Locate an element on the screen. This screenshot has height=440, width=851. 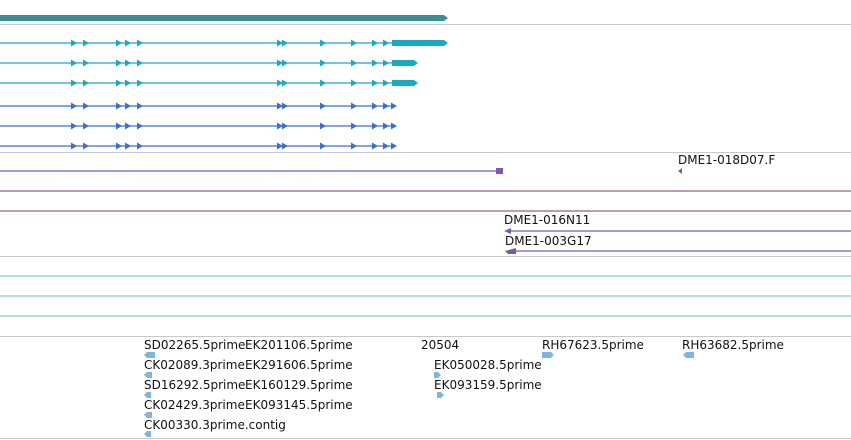
gene-model-track is located at coordinates (224, 18).